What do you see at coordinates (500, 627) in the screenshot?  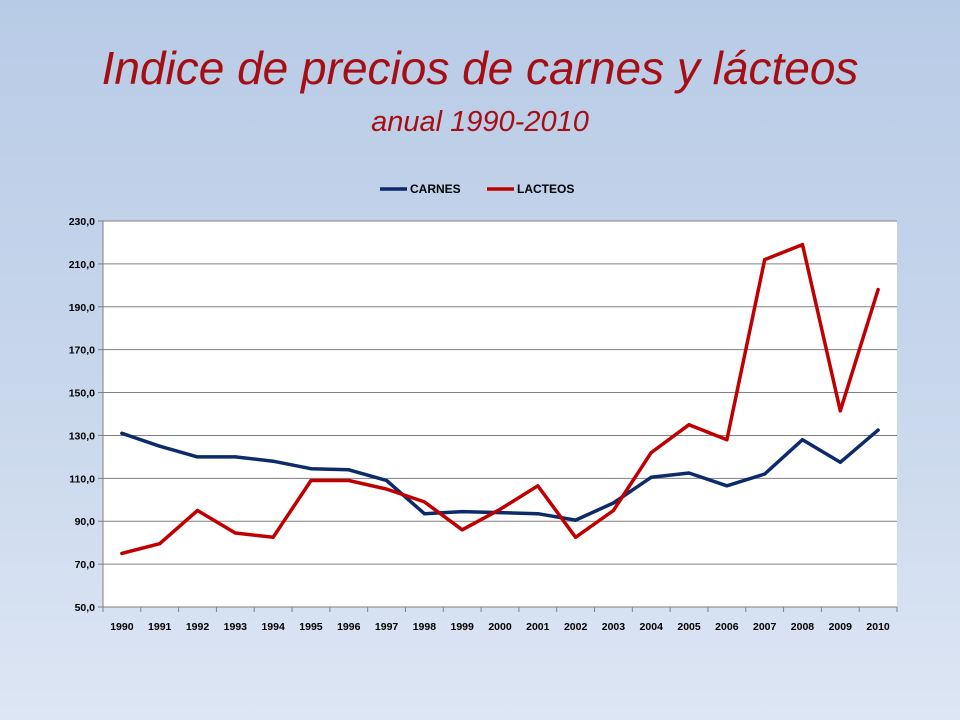 I see `x-tick-label: 2000` at bounding box center [500, 627].